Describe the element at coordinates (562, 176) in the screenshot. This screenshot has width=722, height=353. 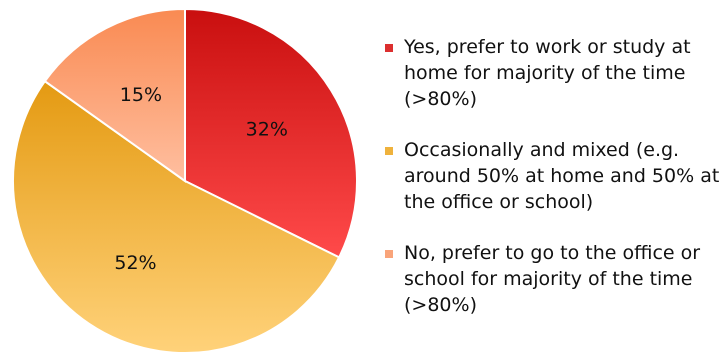
I see `legend-label-line: around 50% at home and 50% at` at that location.